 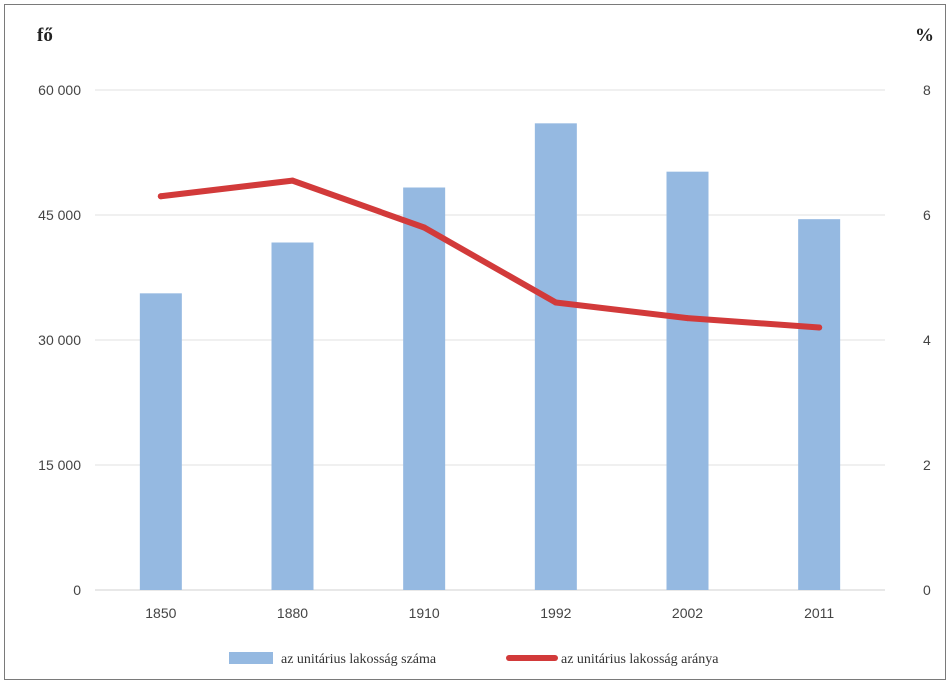 I want to click on x-tick-label: 1992, so click(x=555, y=613).